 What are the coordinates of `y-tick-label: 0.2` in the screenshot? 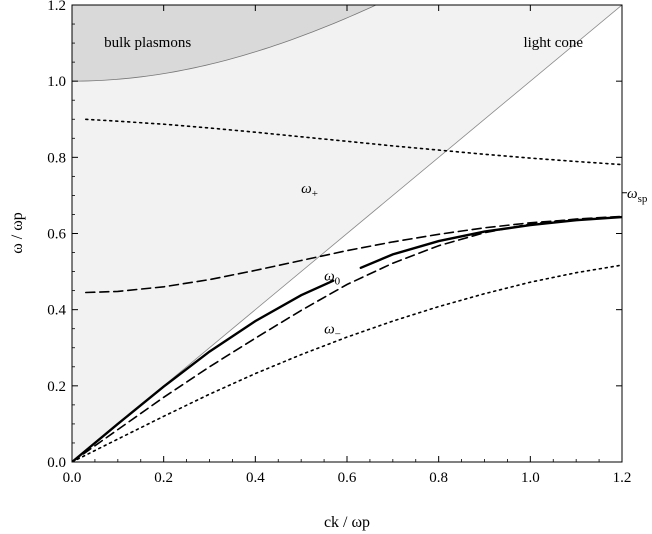 It's located at (56, 387).